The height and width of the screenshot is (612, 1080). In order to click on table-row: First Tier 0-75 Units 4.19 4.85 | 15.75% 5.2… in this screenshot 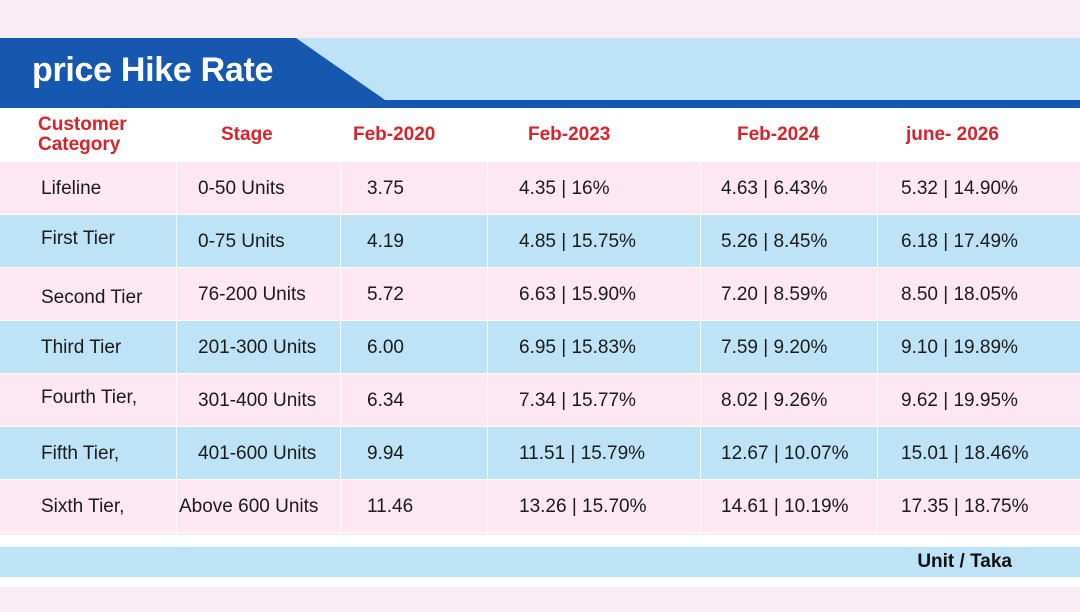, I will do `click(540, 241)`.